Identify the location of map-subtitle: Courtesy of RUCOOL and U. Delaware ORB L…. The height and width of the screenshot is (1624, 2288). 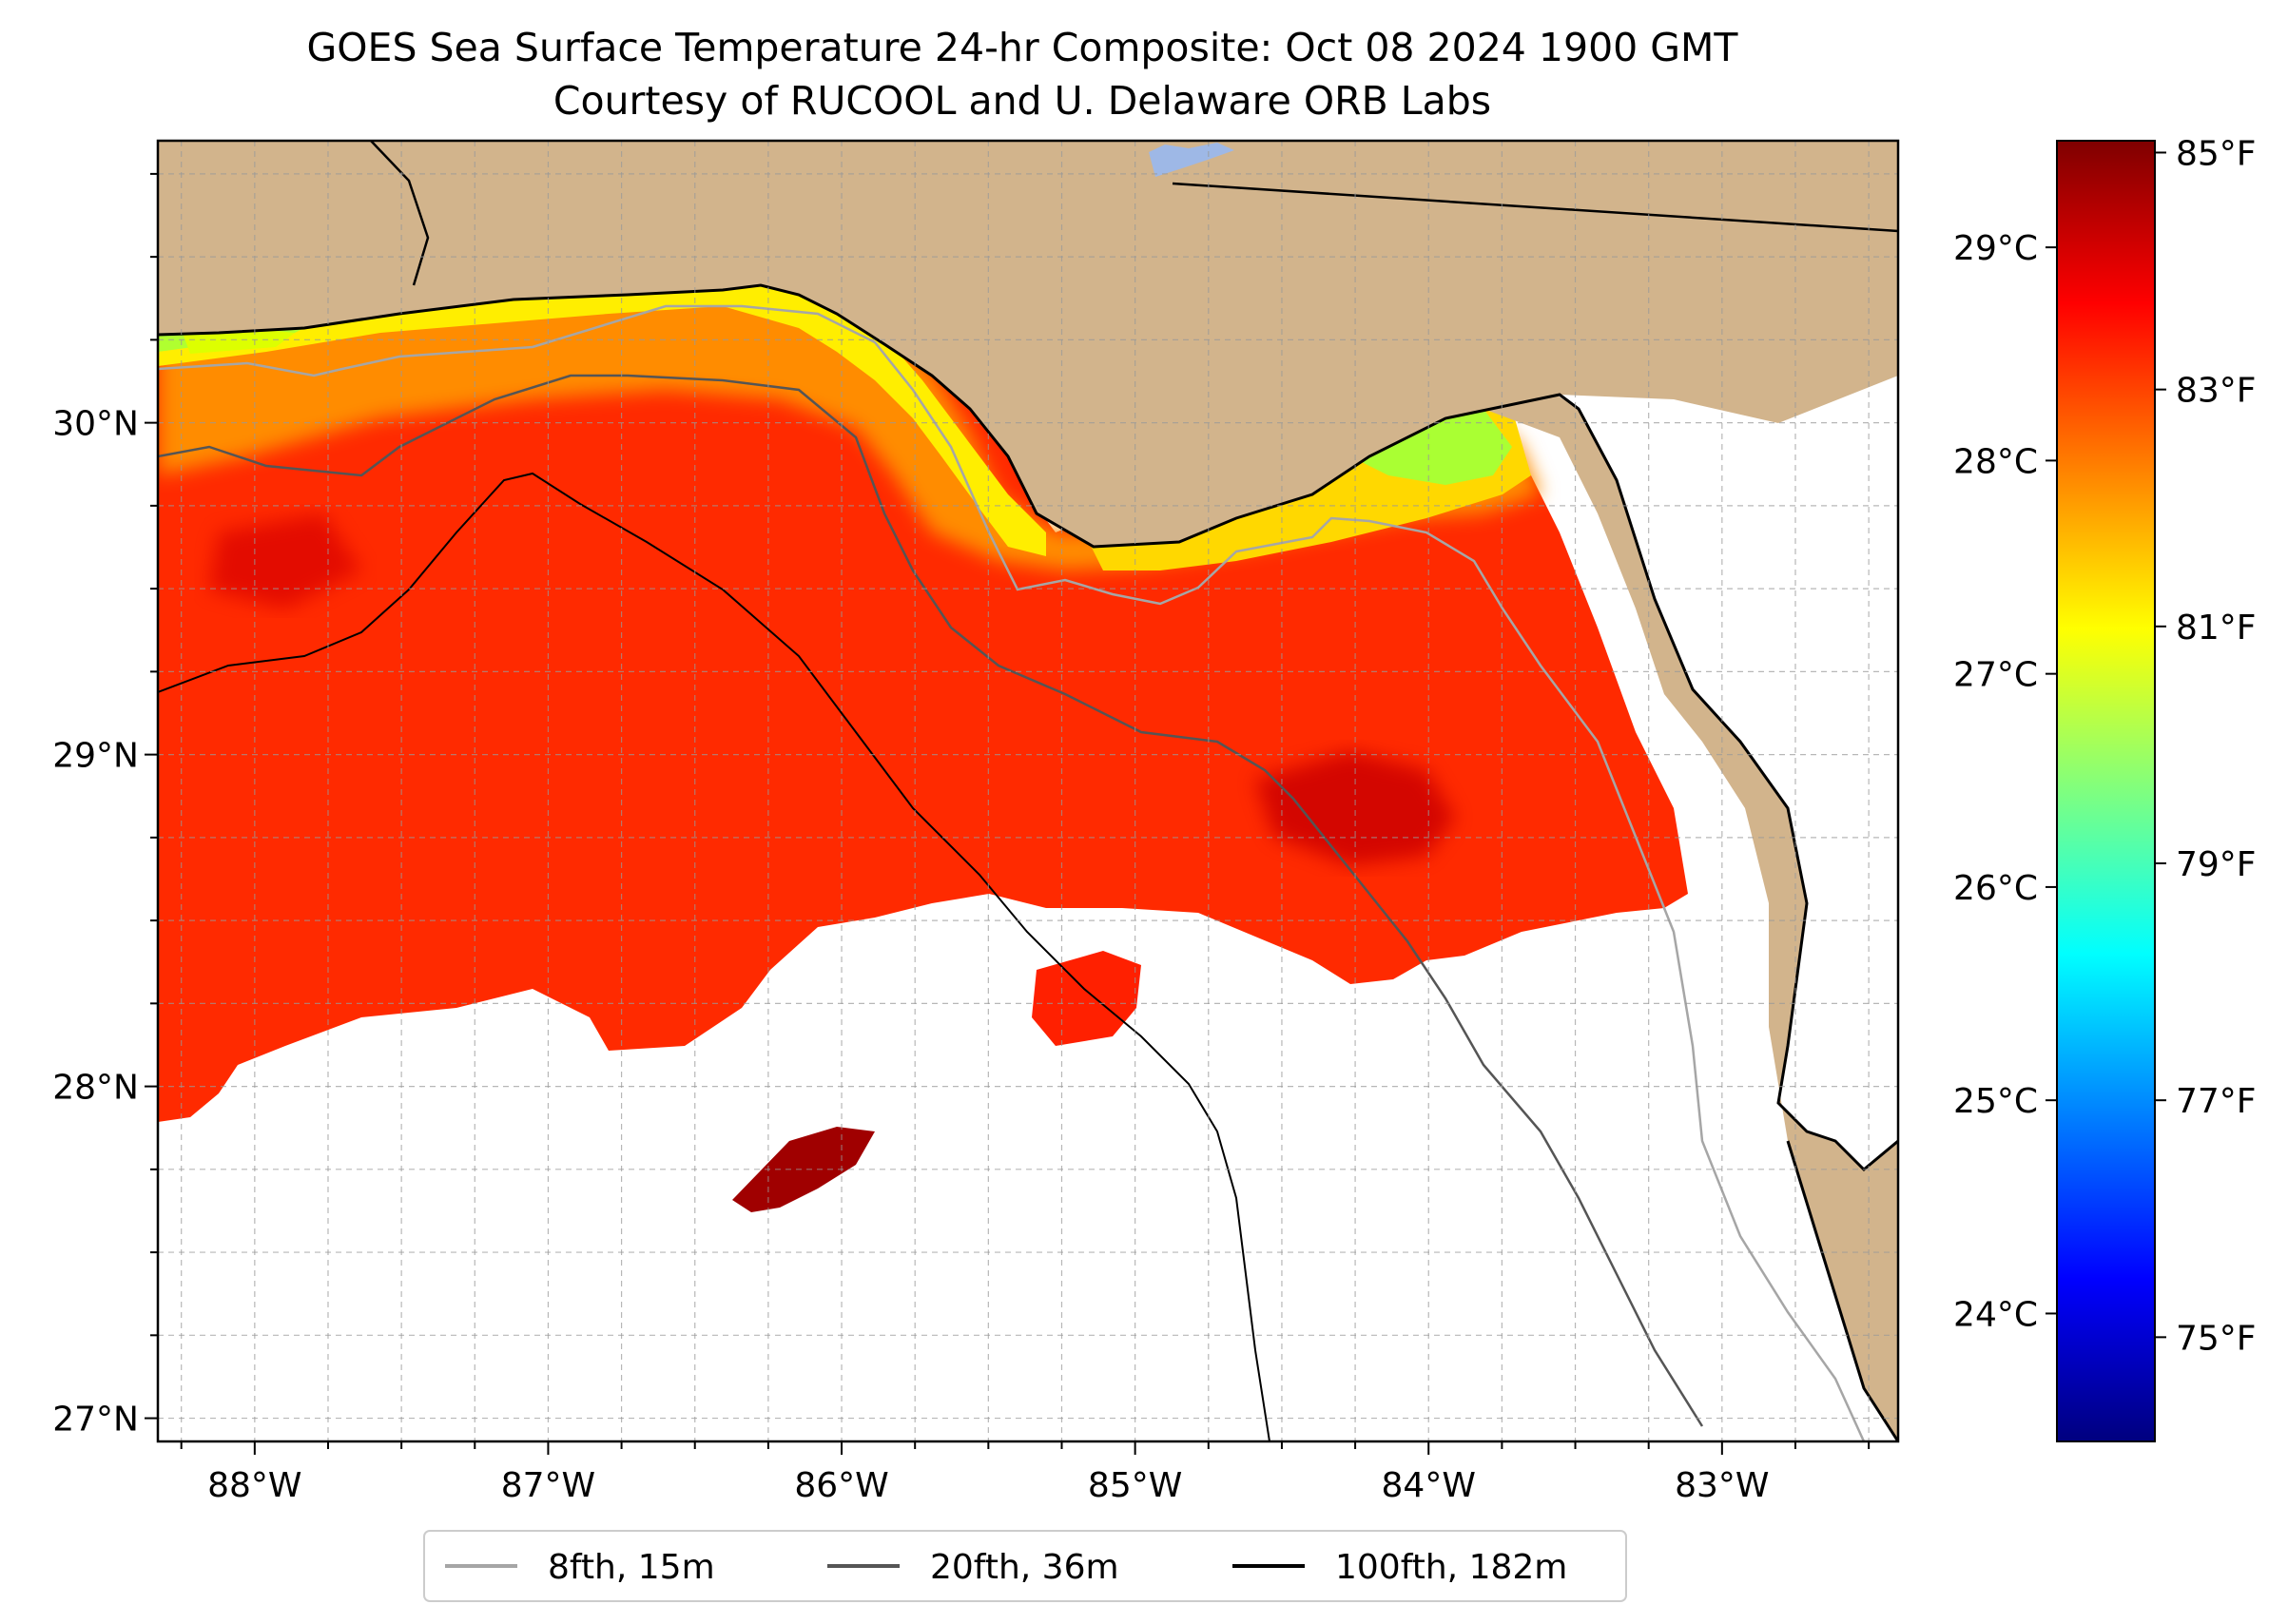
(1022, 101).